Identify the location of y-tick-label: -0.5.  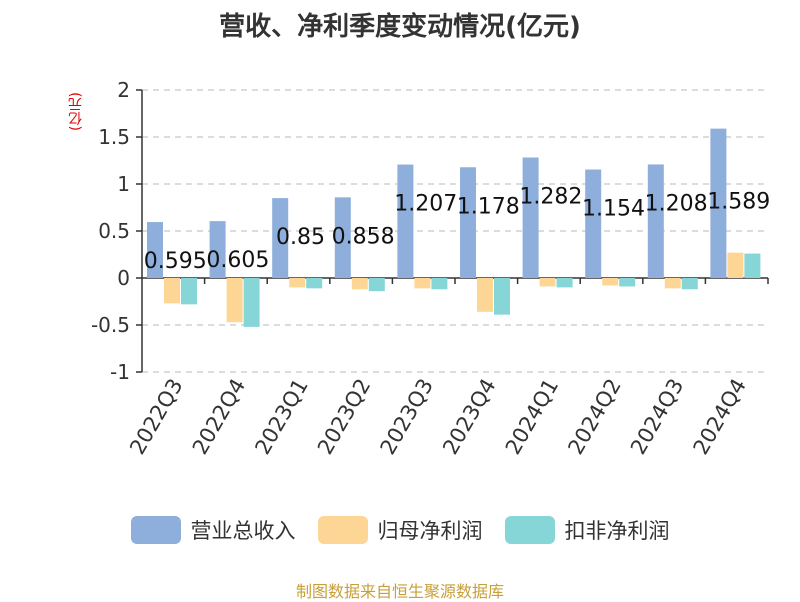
(110, 325).